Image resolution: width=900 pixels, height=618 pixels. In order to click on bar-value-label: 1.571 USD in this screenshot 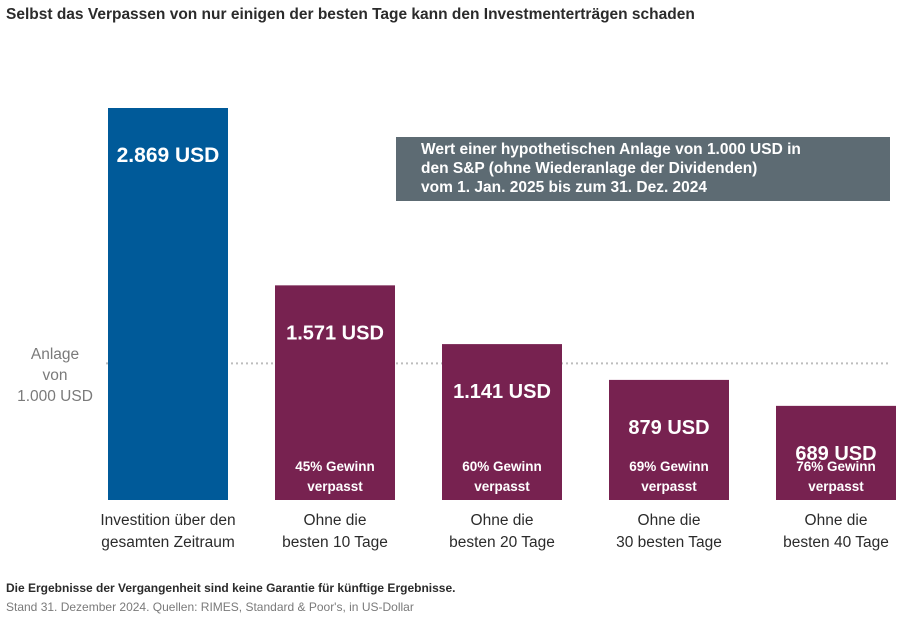, I will do `click(335, 333)`.